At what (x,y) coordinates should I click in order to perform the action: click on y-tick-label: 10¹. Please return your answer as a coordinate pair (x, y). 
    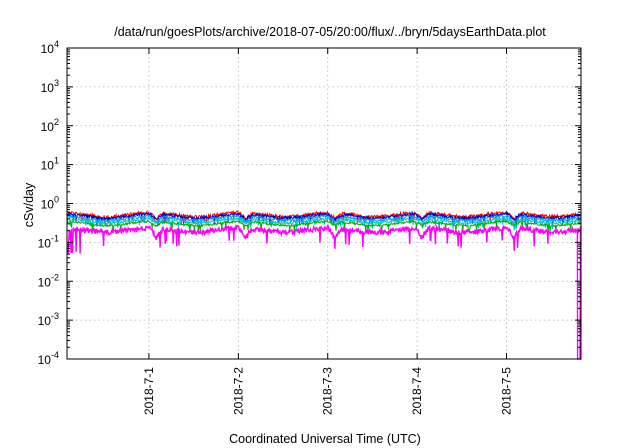
    Looking at the image, I should click on (50, 164).